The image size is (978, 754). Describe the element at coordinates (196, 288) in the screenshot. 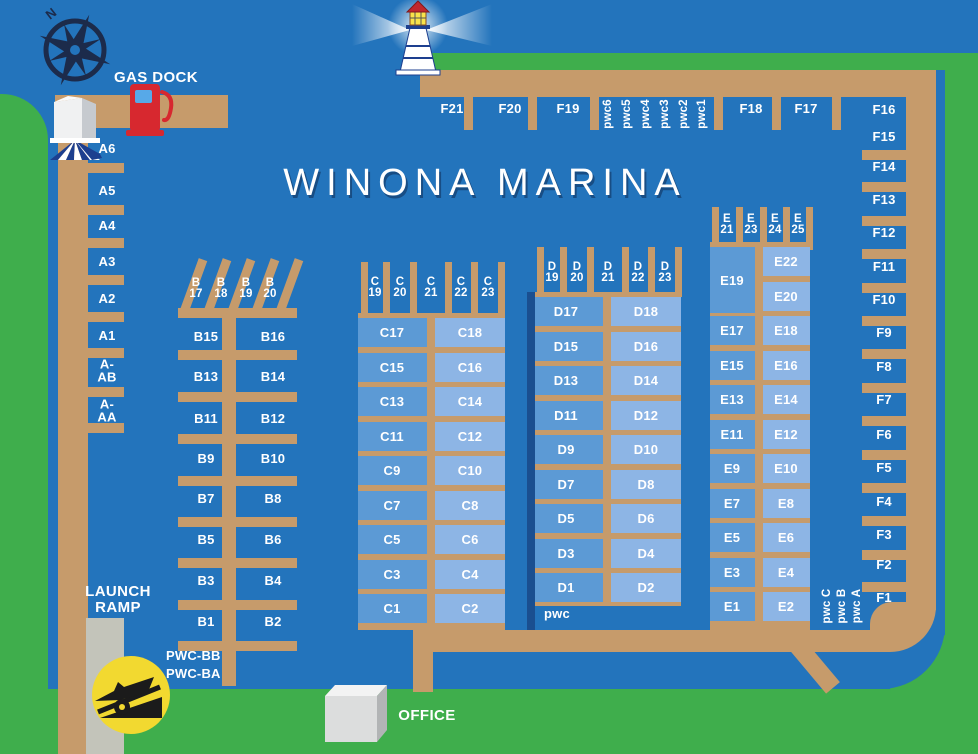

I see `slip-label-b-angled: B 17` at that location.